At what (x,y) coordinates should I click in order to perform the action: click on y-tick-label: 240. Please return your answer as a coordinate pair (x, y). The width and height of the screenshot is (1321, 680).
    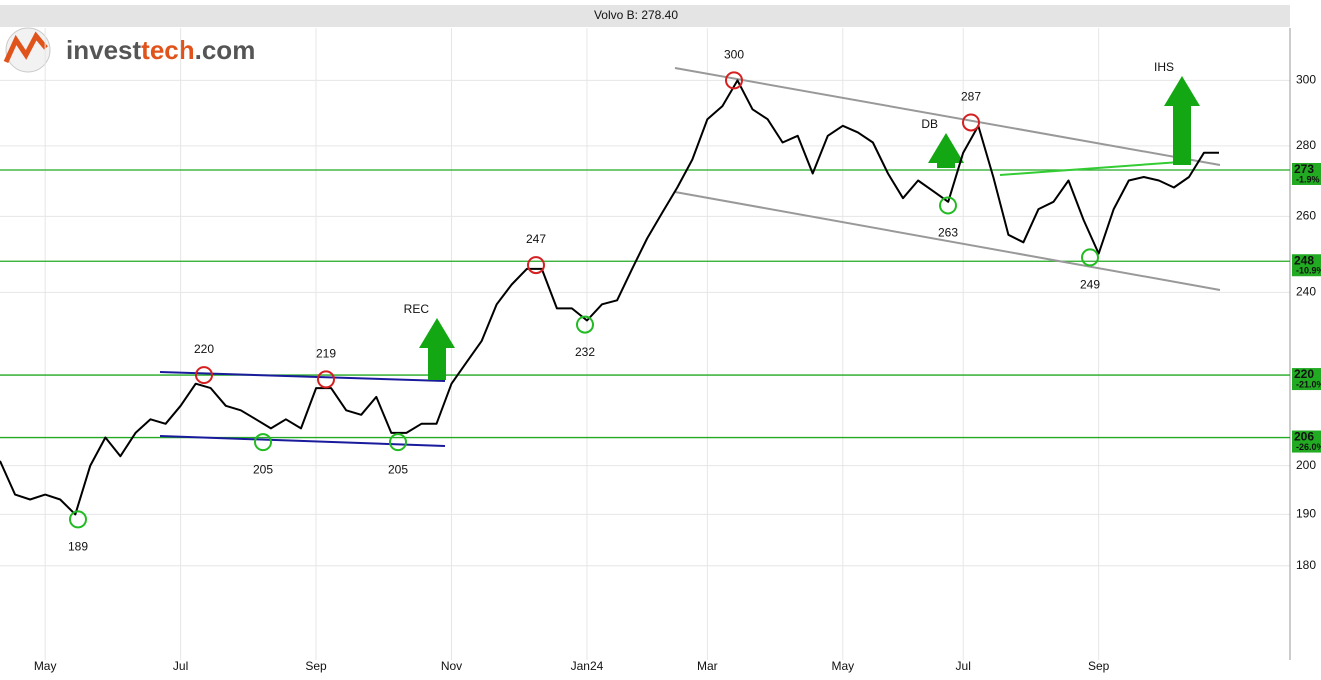
    Looking at the image, I should click on (1306, 292).